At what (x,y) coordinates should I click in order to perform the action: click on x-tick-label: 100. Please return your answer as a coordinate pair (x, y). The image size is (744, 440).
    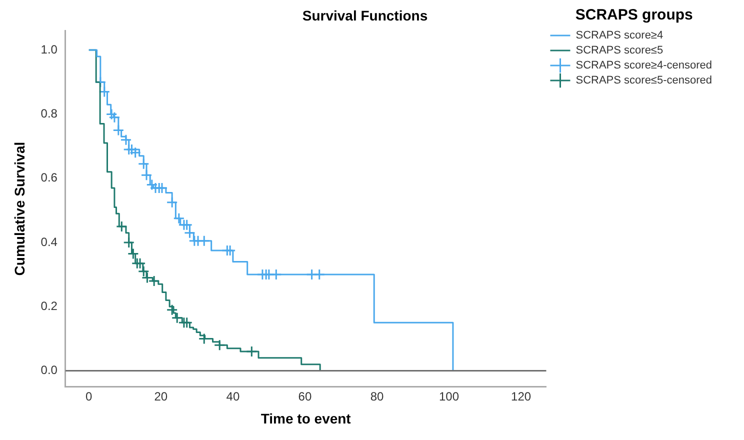
    Looking at the image, I should click on (449, 396).